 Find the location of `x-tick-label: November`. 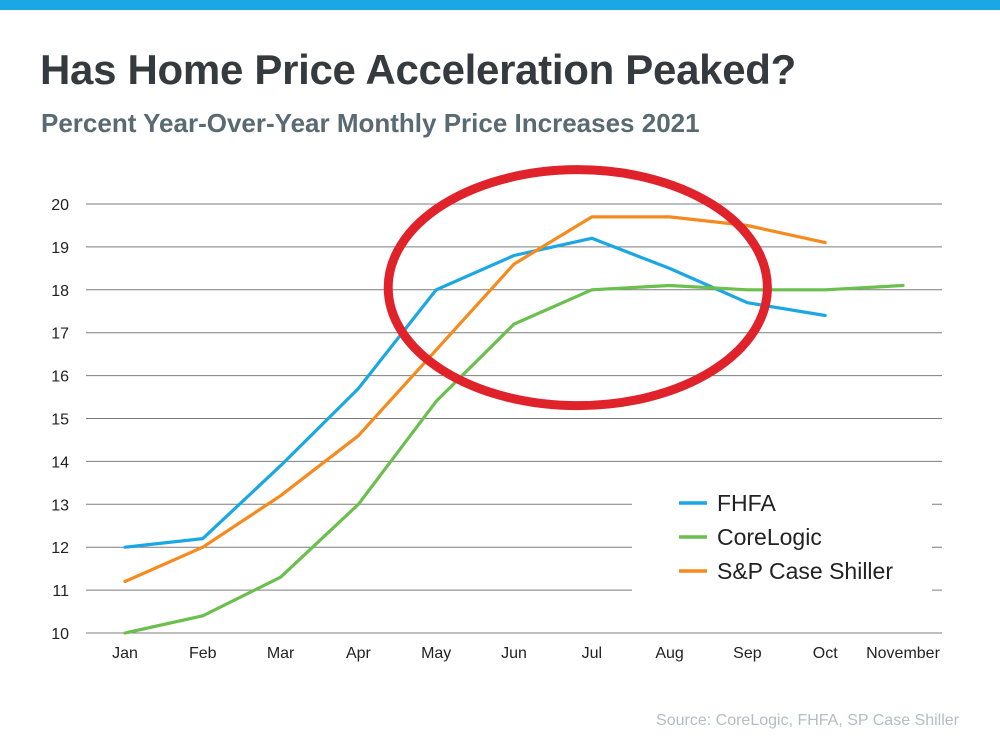

x-tick-label: November is located at coordinates (903, 653).